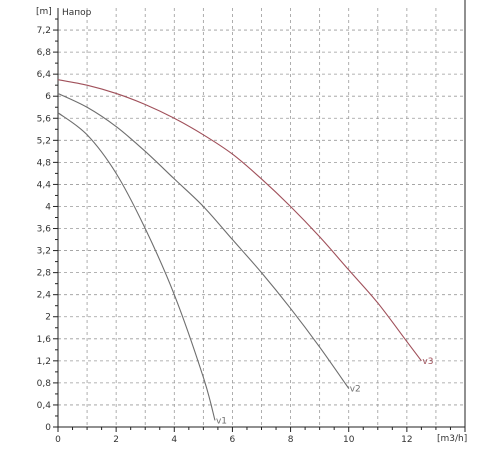  I want to click on series-label-v3: v3, so click(427, 362).